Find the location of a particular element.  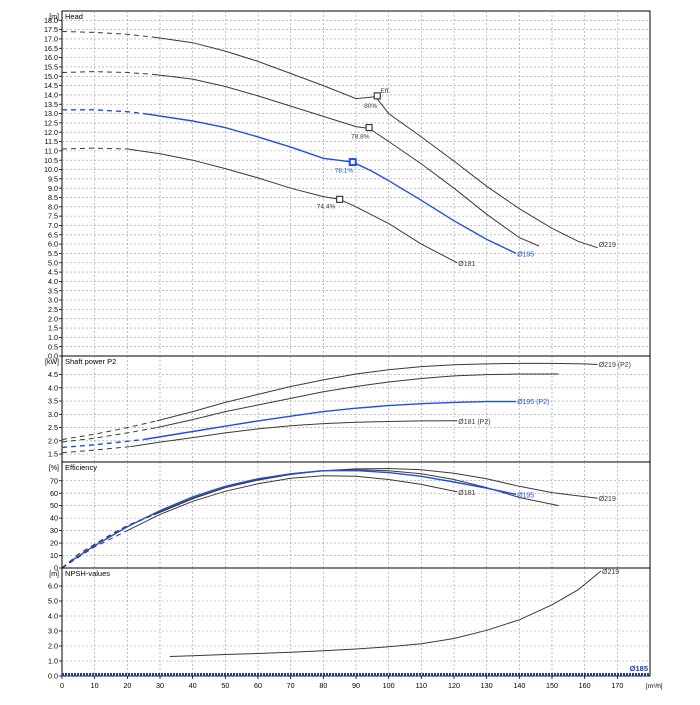

x-tick-label: 40 is located at coordinates (193, 685).